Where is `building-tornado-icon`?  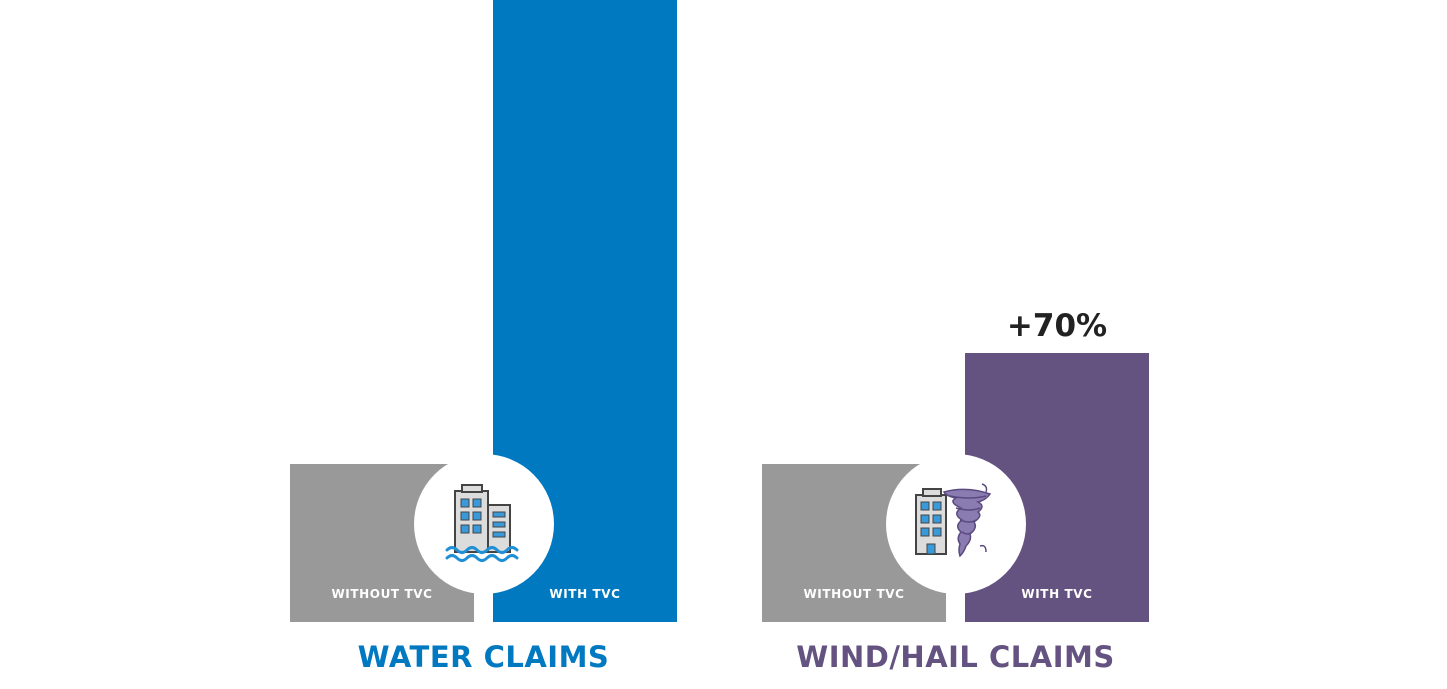
building-tornado-icon is located at coordinates (952, 520).